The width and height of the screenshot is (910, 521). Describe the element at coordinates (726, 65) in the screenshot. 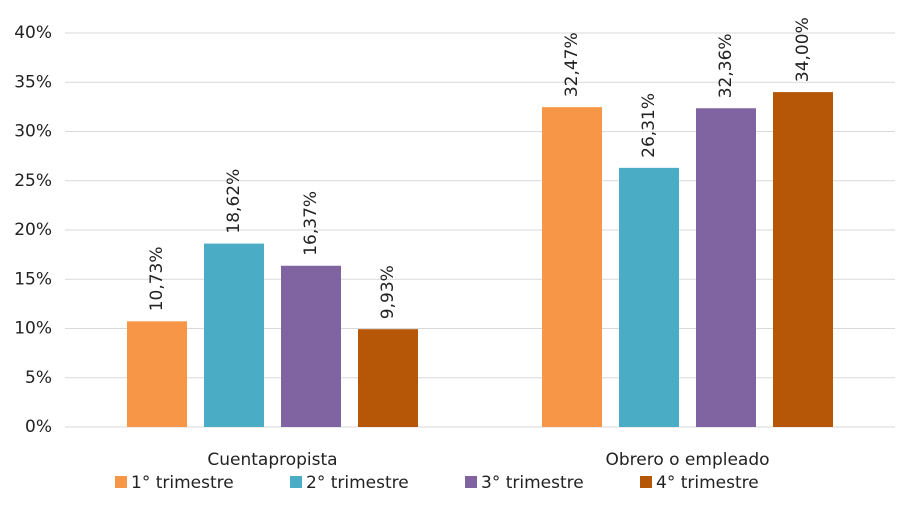

I see `value-label: 32,36%` at that location.